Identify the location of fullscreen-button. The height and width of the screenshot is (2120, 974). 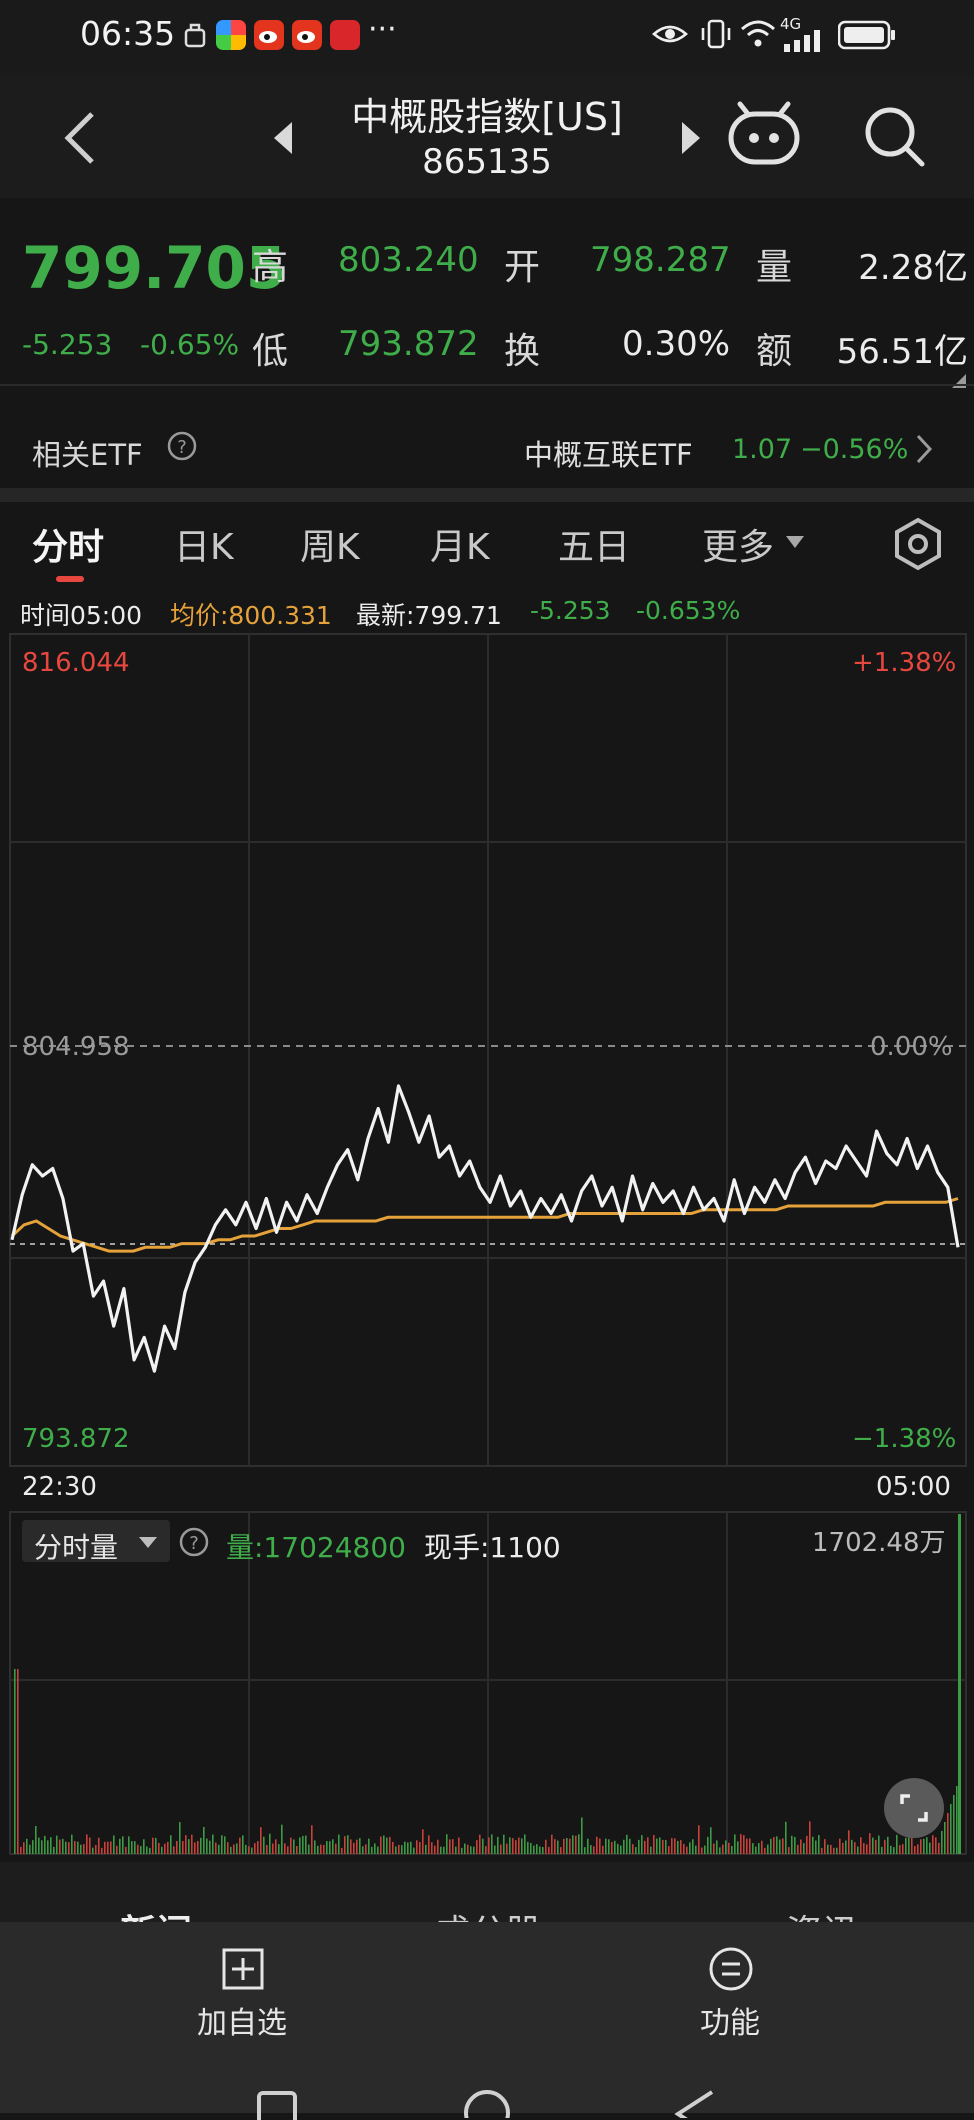
(914, 1808).